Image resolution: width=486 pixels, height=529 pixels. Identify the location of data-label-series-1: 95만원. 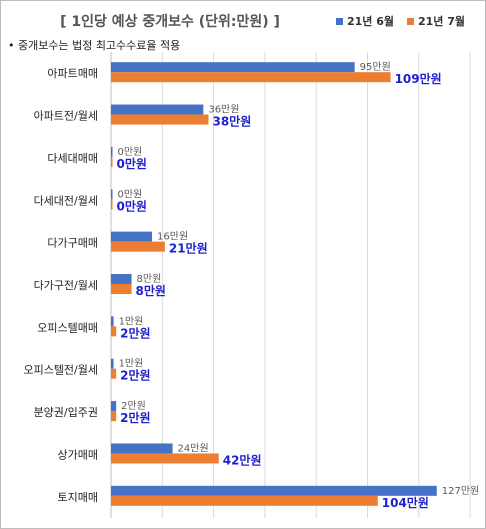
(375, 67).